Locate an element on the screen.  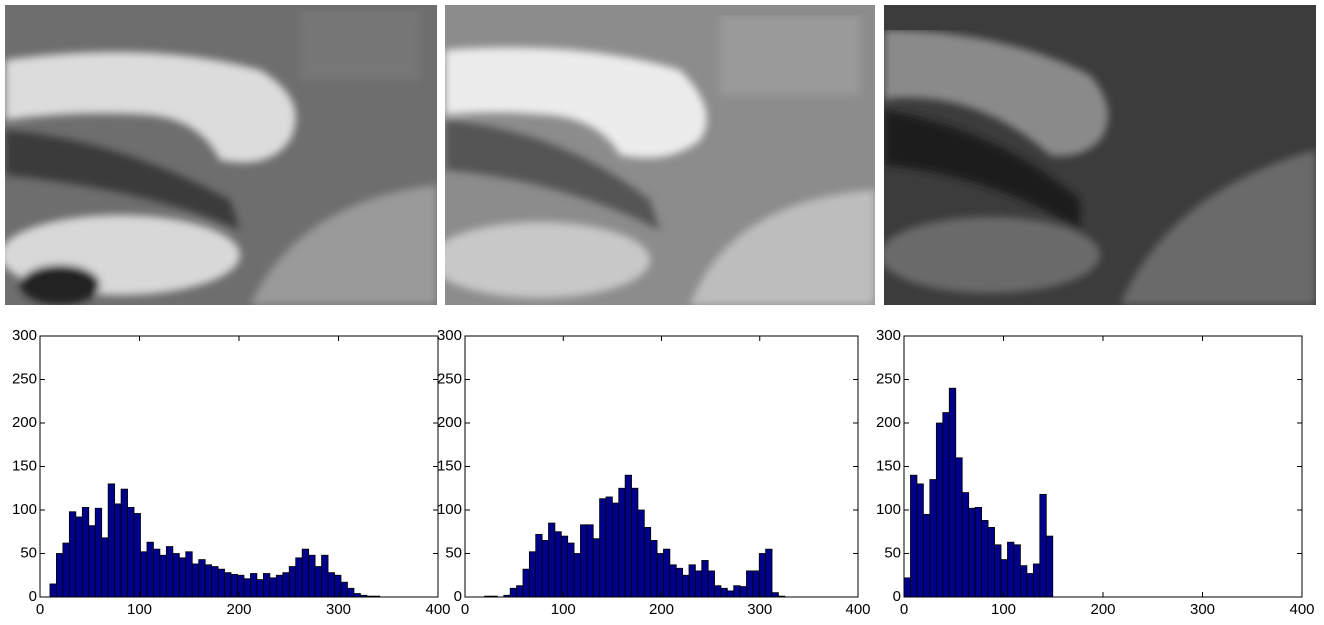
x-tick-label: 100 is located at coordinates (563, 609).